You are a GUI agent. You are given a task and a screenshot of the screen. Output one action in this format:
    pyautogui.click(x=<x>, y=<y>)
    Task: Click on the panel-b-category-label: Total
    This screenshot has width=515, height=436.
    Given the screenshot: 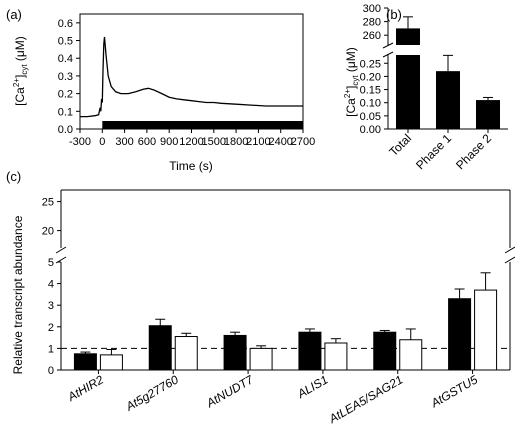 What is the action you would take?
    pyautogui.click(x=400, y=145)
    